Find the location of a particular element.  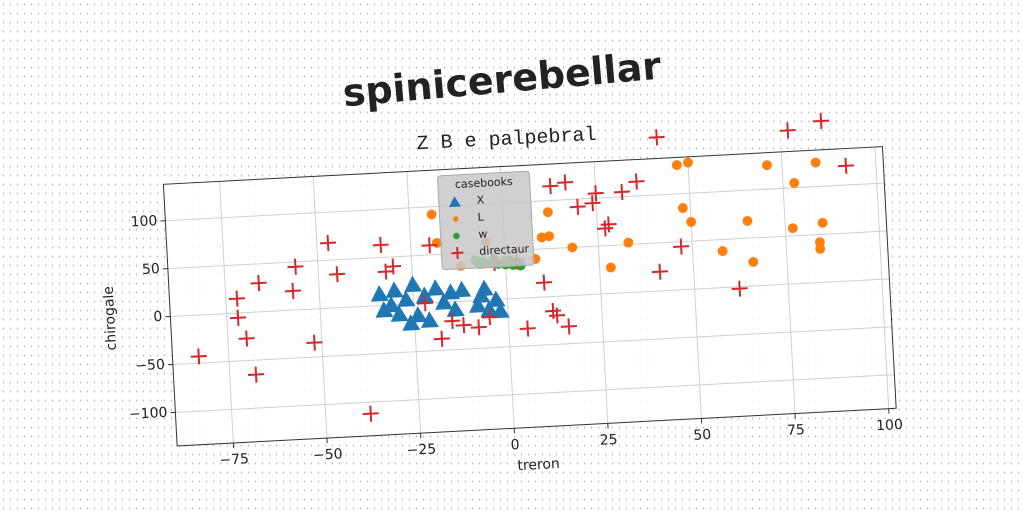

x-tick-label: 0 is located at coordinates (515, 445).